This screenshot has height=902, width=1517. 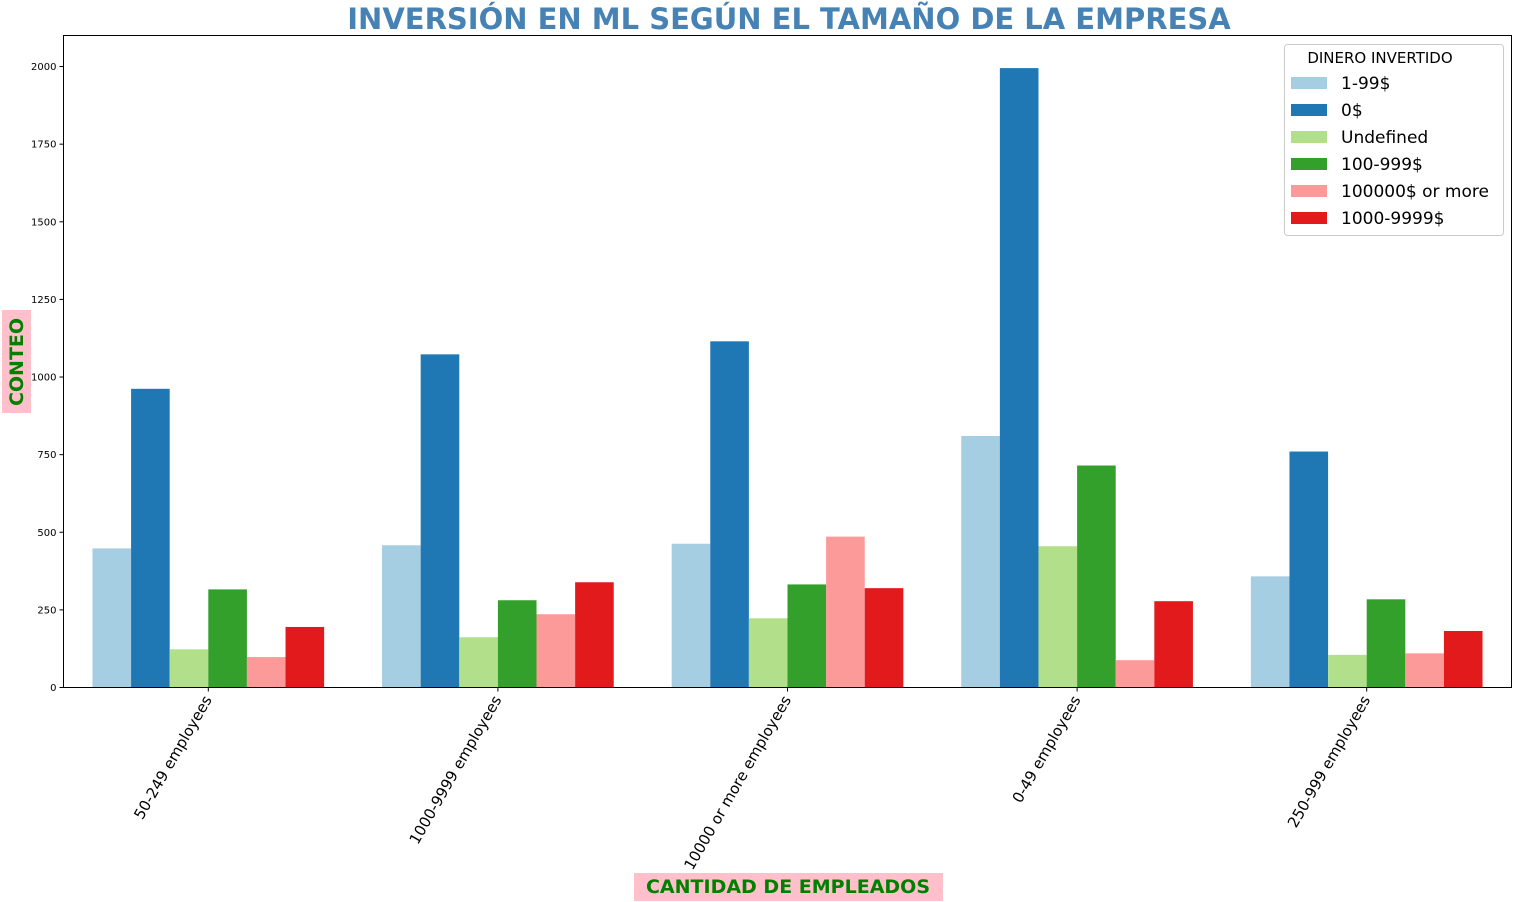 What do you see at coordinates (1415, 192) in the screenshot?
I see `legend-label: 100000$ or more` at bounding box center [1415, 192].